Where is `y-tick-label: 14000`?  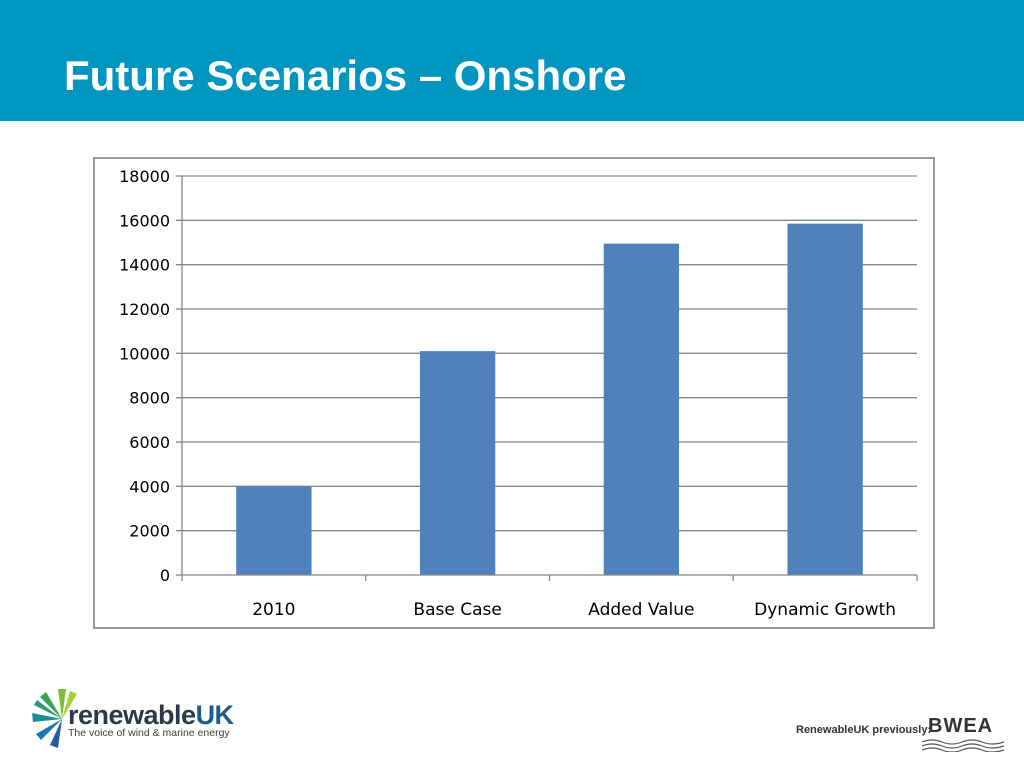
y-tick-label: 14000 is located at coordinates (144, 265).